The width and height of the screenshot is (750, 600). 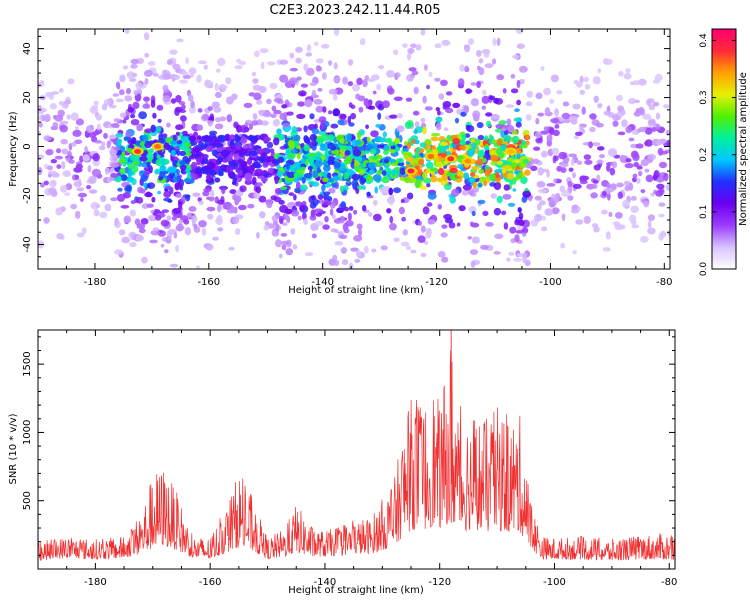 I want to click on snr-x-label: Height of straight line (km), so click(x=356, y=590).